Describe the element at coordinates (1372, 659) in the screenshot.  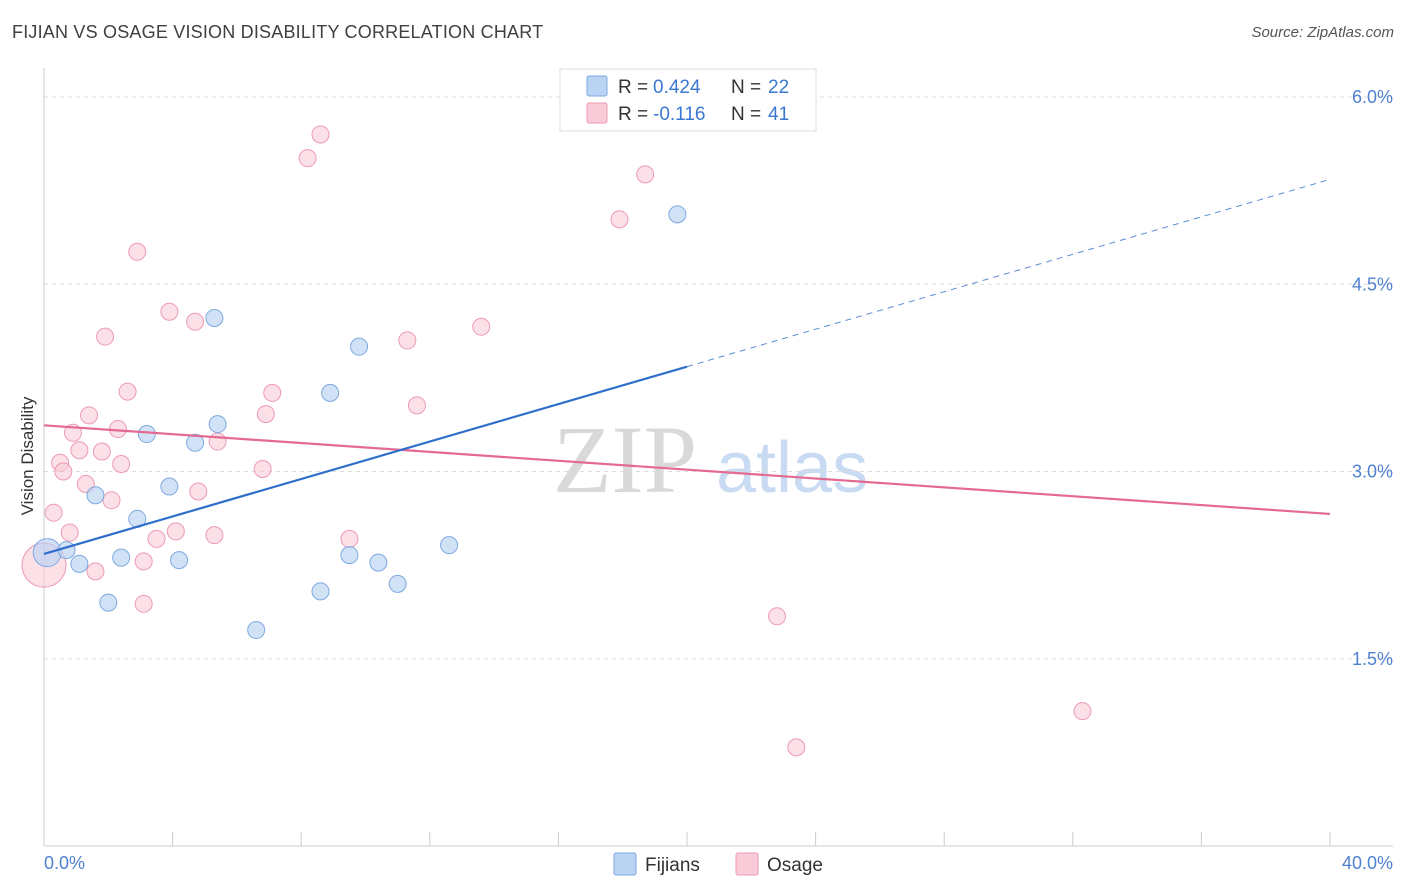
I see `y-tick-label: 1.5%` at that location.